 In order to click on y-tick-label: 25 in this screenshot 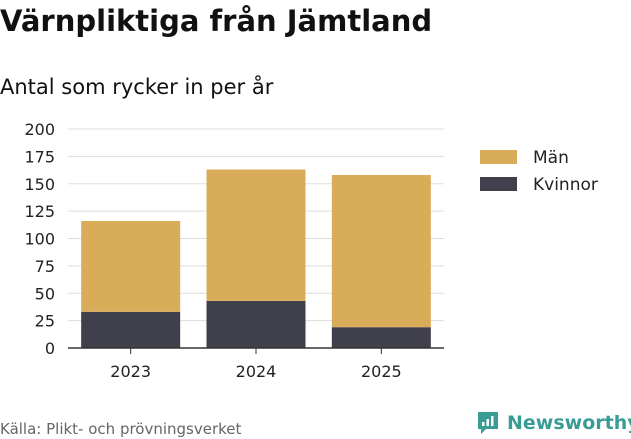, I will do `click(45, 321)`.